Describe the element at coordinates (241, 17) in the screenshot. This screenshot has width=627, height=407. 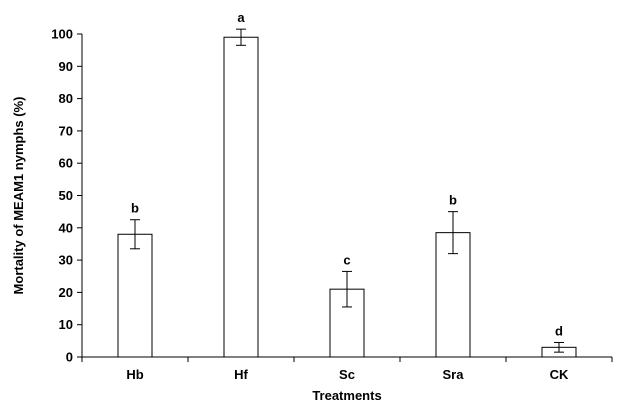
I see `significance-label: a` at that location.